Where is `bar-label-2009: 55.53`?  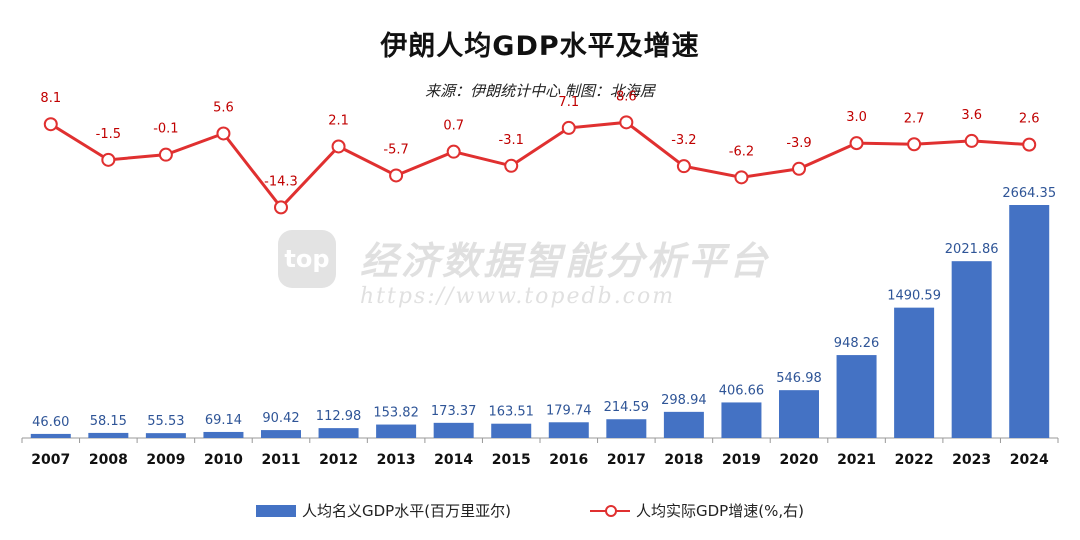 bar-label-2009: 55.53 is located at coordinates (165, 421).